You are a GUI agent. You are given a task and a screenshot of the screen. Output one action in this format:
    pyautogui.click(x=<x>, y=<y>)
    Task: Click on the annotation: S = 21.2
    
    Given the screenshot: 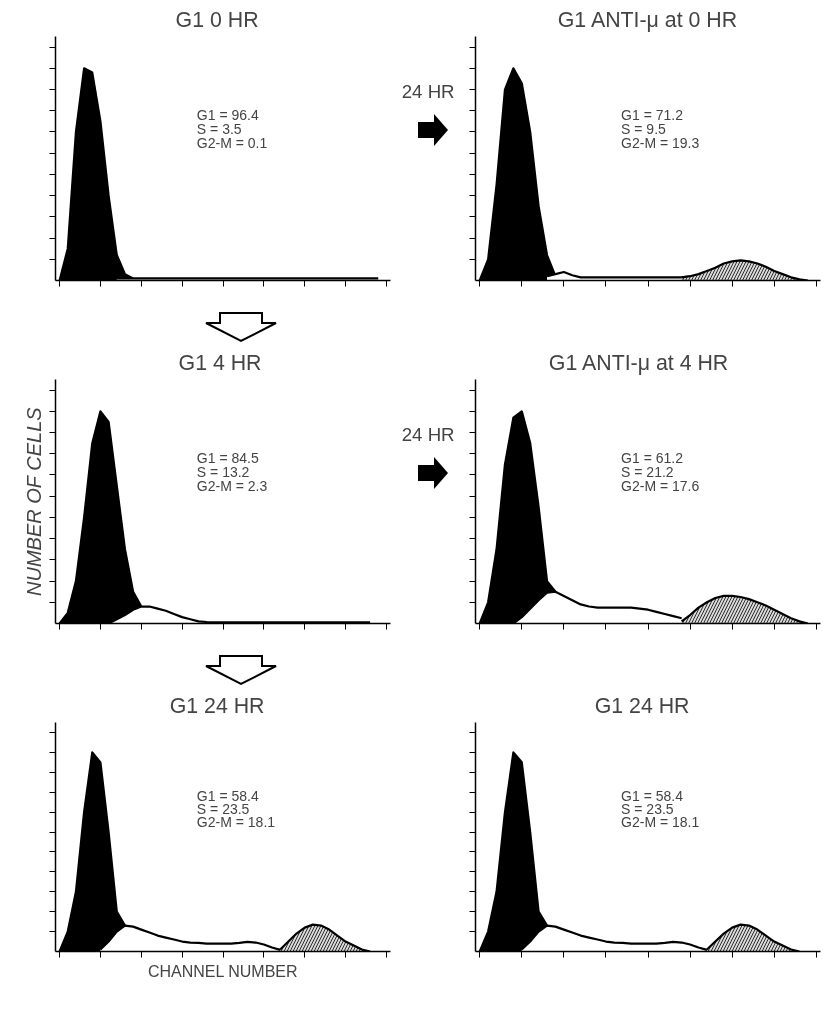 What is the action you would take?
    pyautogui.click(x=647, y=471)
    